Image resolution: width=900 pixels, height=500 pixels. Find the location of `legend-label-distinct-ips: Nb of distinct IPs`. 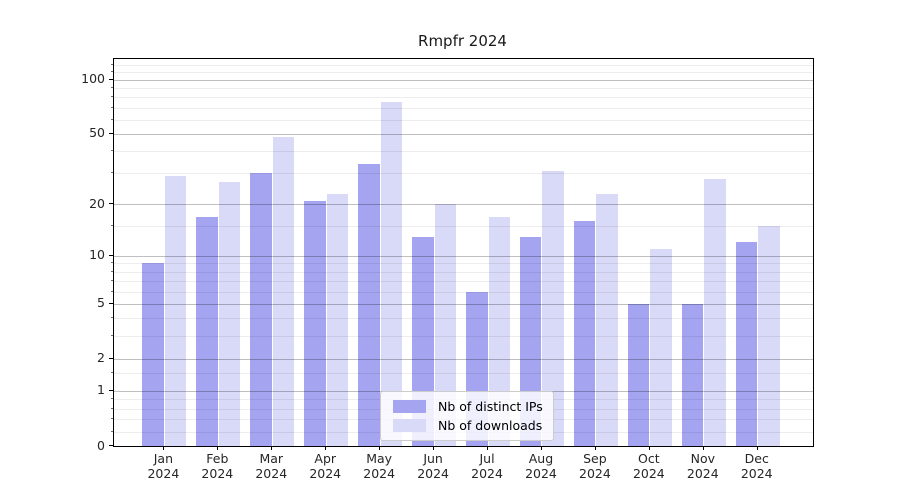

legend-label-distinct-ips: Nb of distinct IPs is located at coordinates (490, 406).